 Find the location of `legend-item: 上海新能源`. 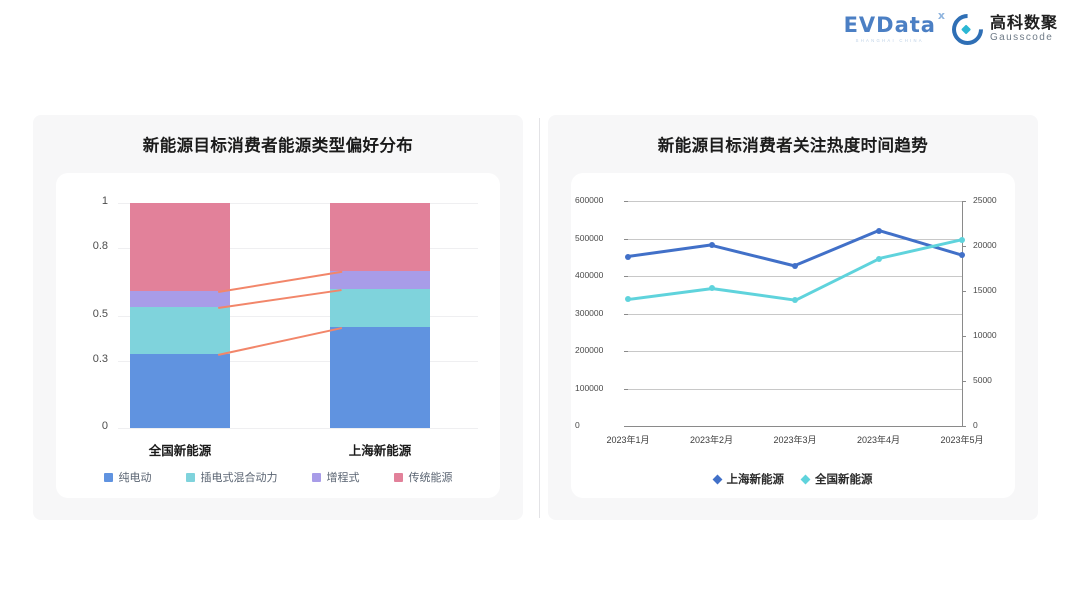

legend-item: 上海新能源 is located at coordinates (748, 479).